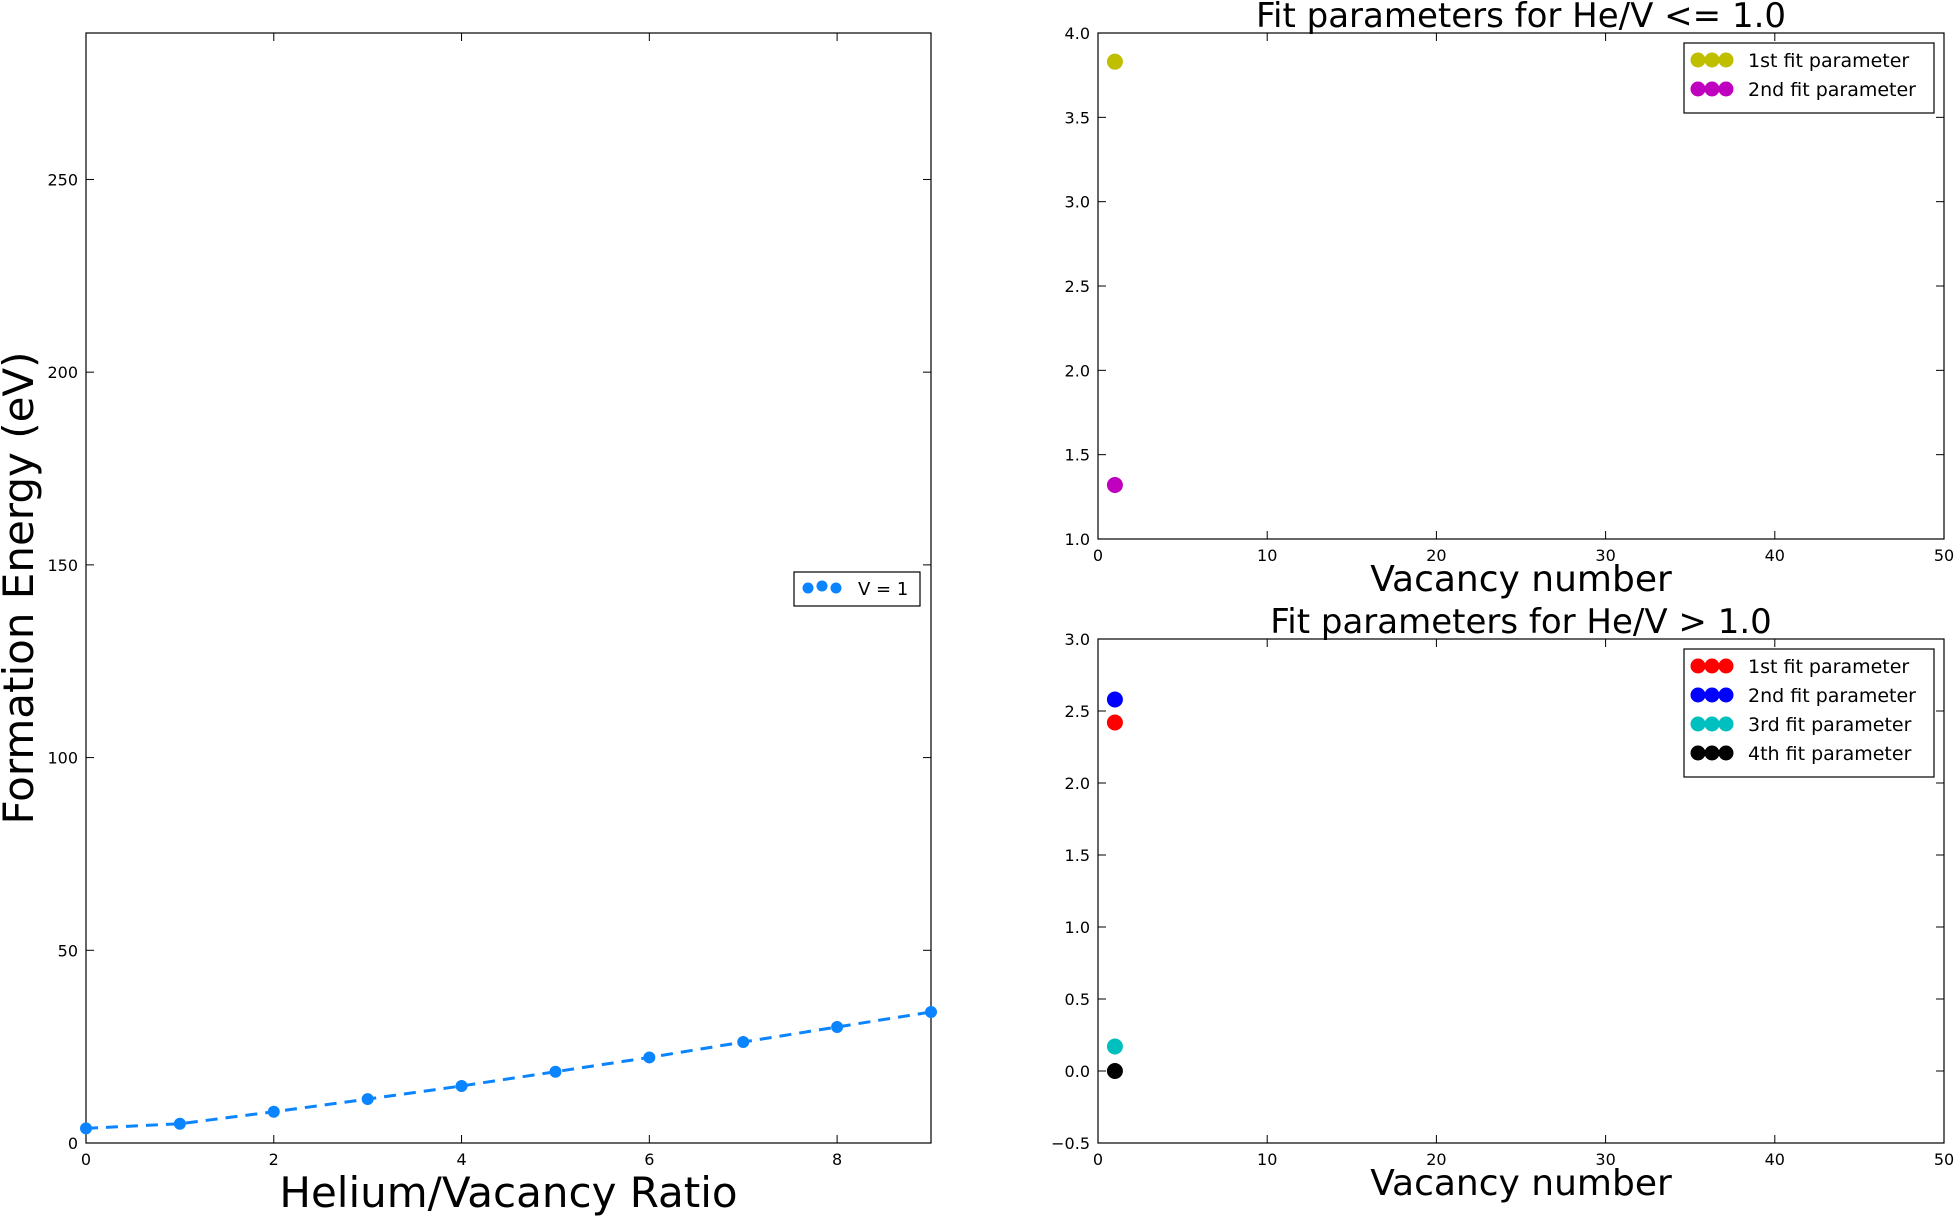 This screenshot has height=1217, width=1955. Describe the element at coordinates (1077, 286) in the screenshot. I see `y-tick-label: 2.5` at that location.